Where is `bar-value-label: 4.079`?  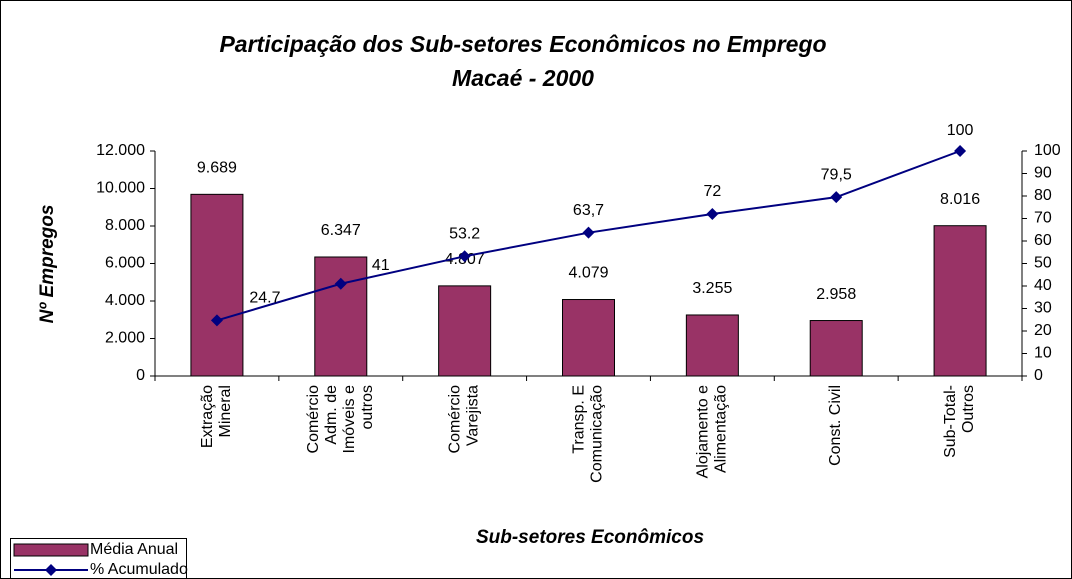
bar-value-label: 4.079 is located at coordinates (588, 273).